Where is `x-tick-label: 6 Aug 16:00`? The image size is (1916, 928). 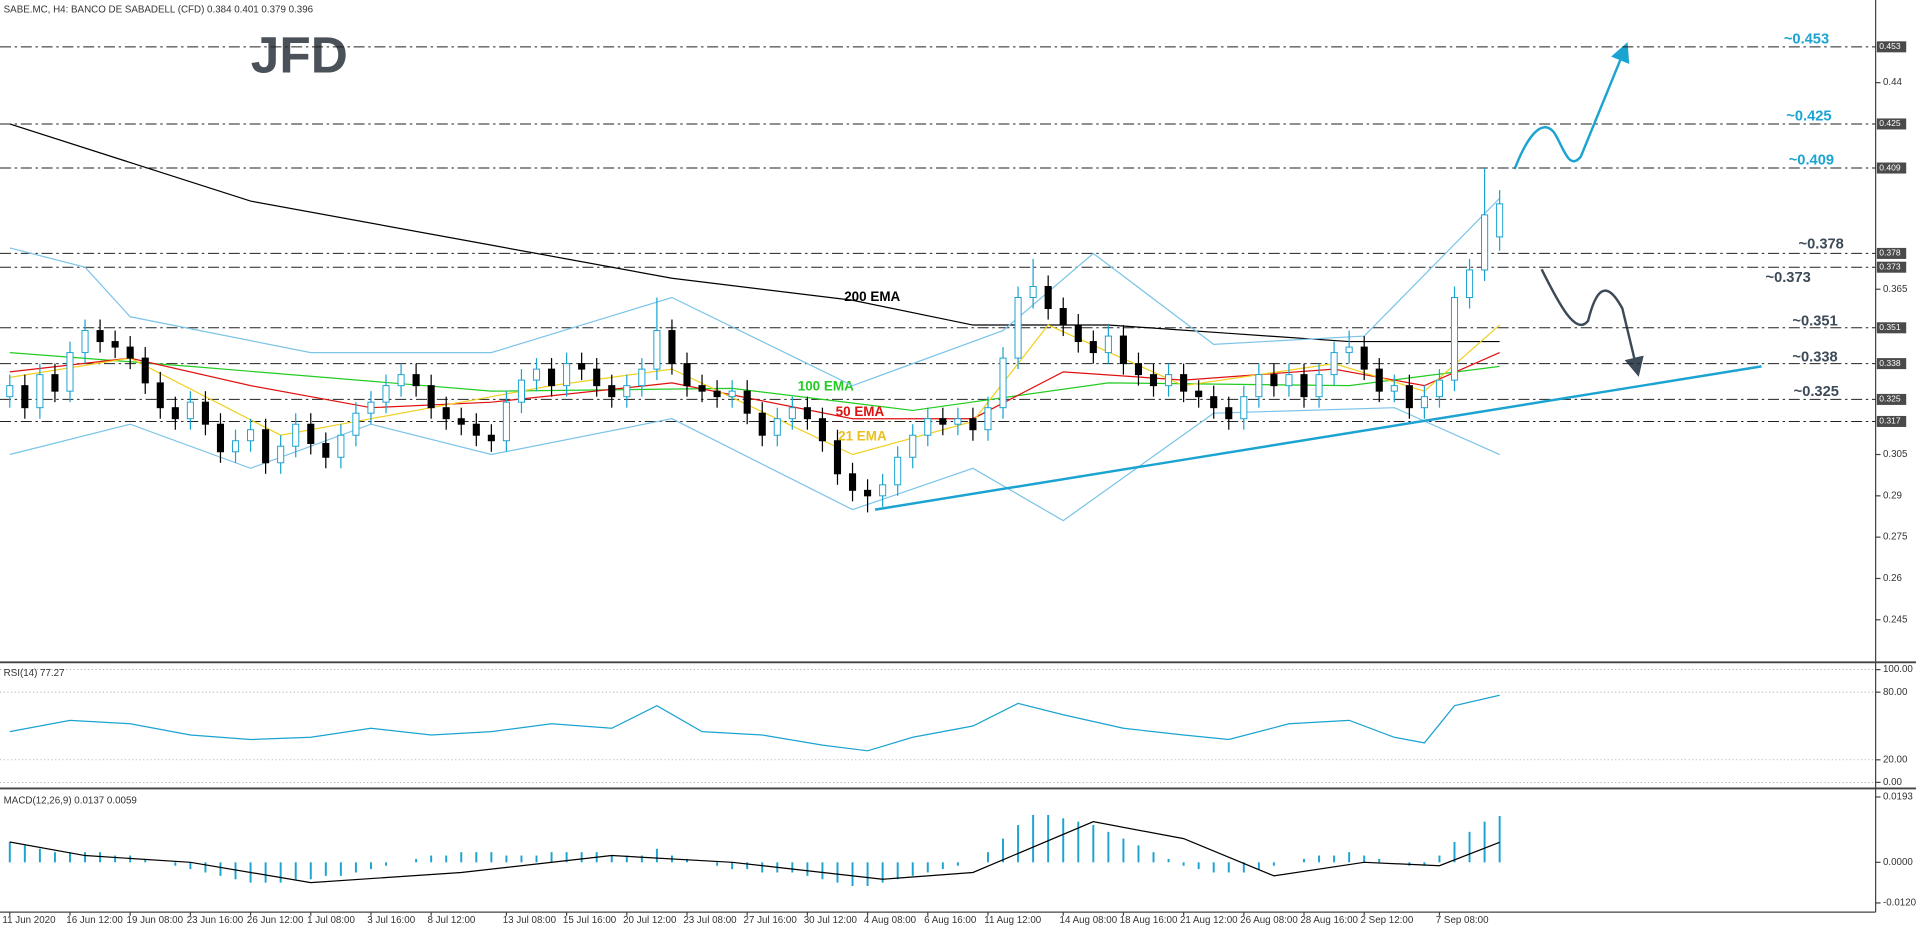 x-tick-label: 6 Aug 16:00 is located at coordinates (950, 920).